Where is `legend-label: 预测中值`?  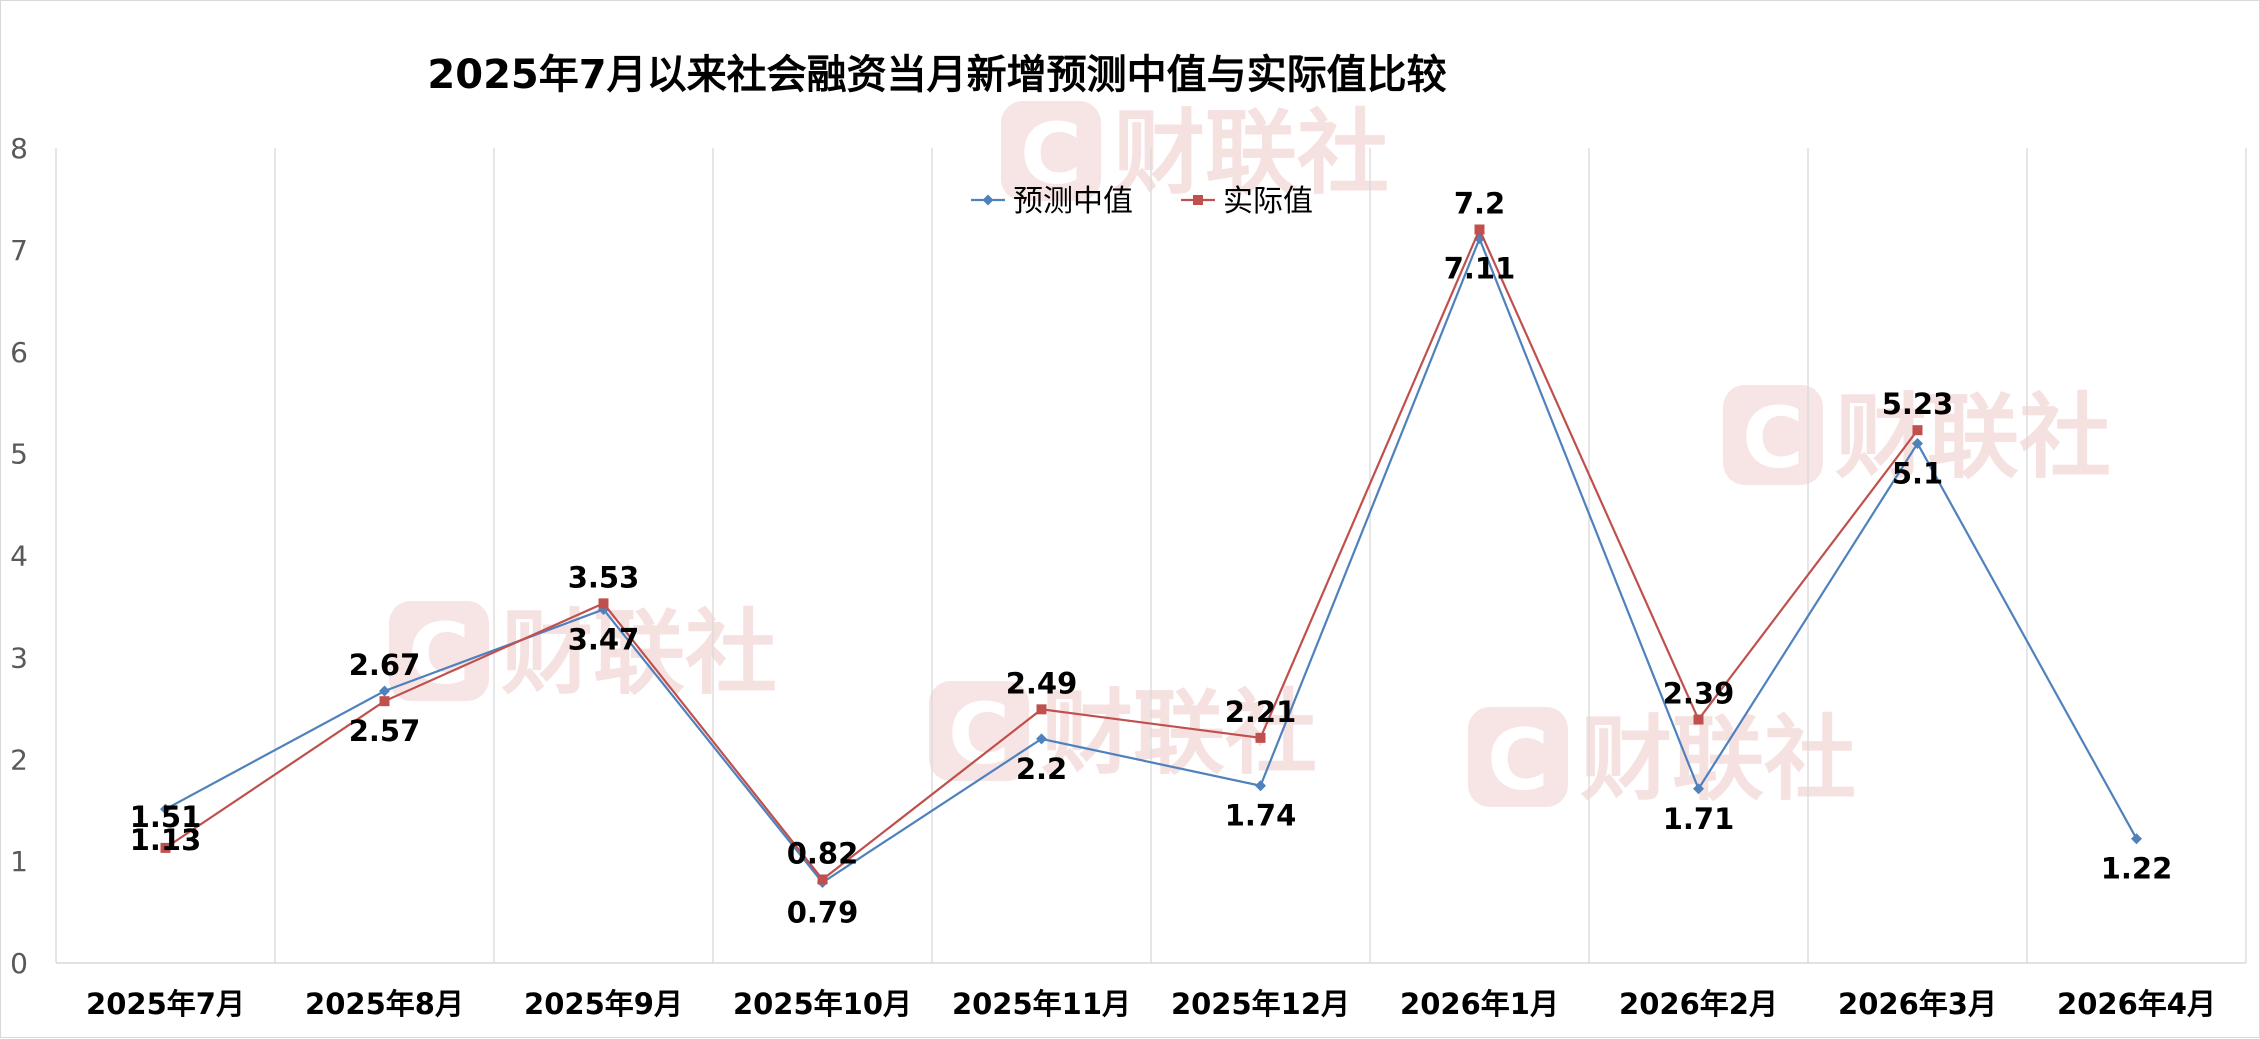
legend-label: 预测中值 is located at coordinates (1073, 201).